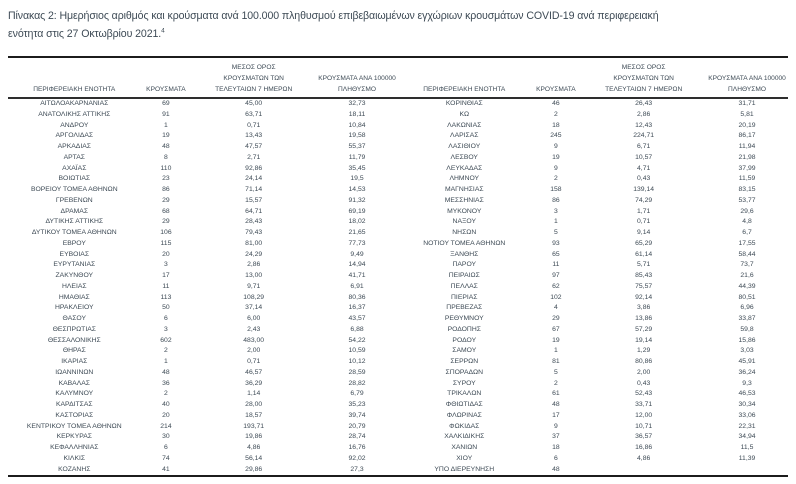  Describe the element at coordinates (357, 168) in the screenshot. I see `value-cell: 35,45` at that location.